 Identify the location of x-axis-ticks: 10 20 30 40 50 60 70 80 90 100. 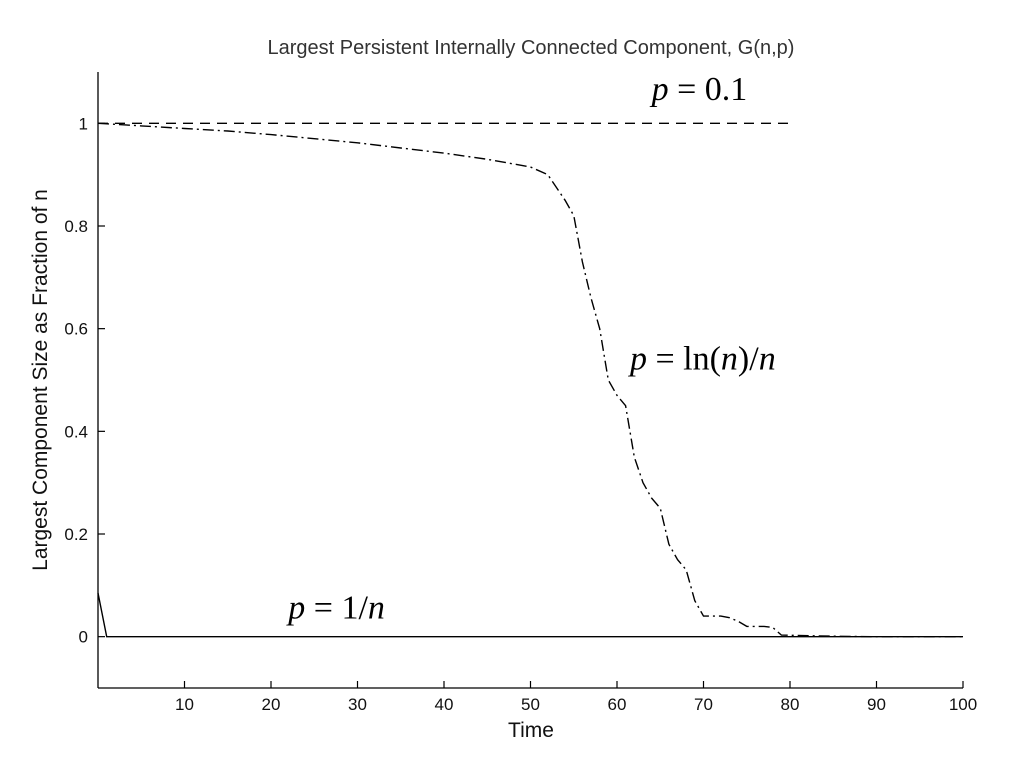
(576, 697).